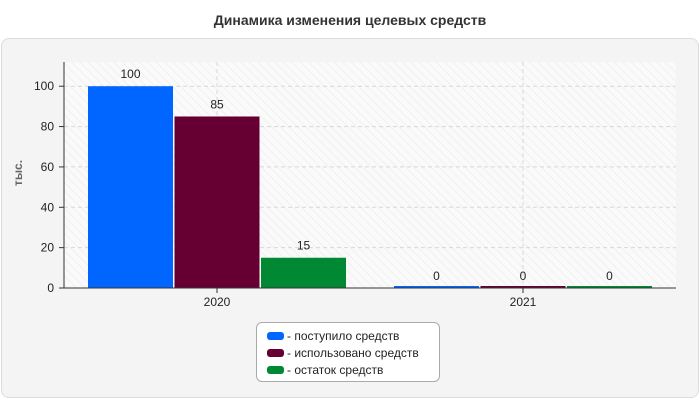 This screenshot has width=700, height=400. I want to click on y-tick-label: 60, so click(48, 167).